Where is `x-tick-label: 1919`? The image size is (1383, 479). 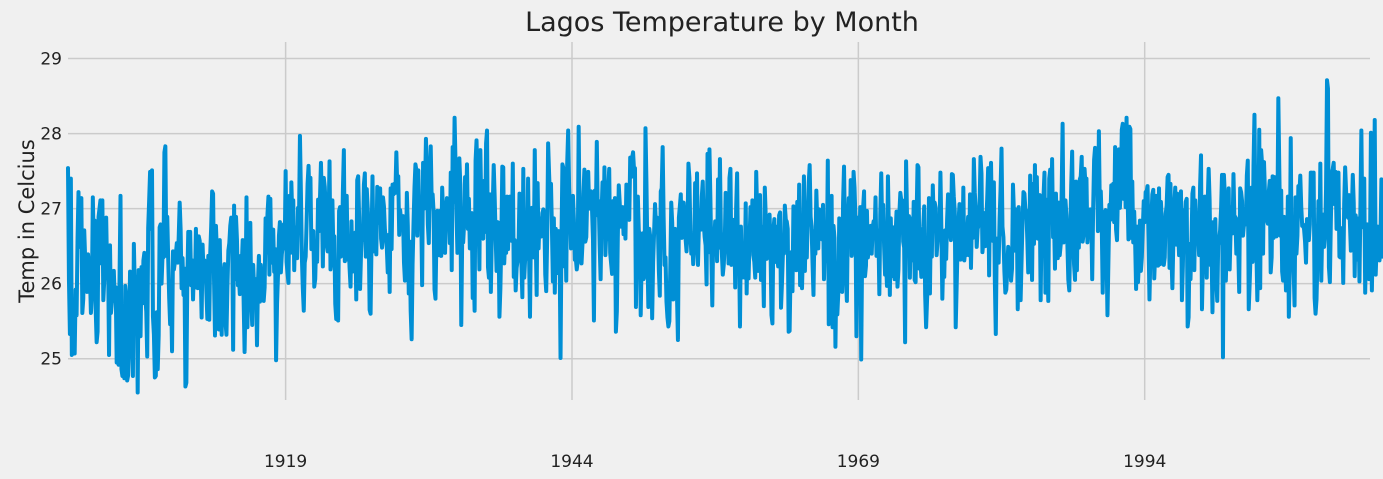
x-tick-label: 1919 is located at coordinates (285, 462).